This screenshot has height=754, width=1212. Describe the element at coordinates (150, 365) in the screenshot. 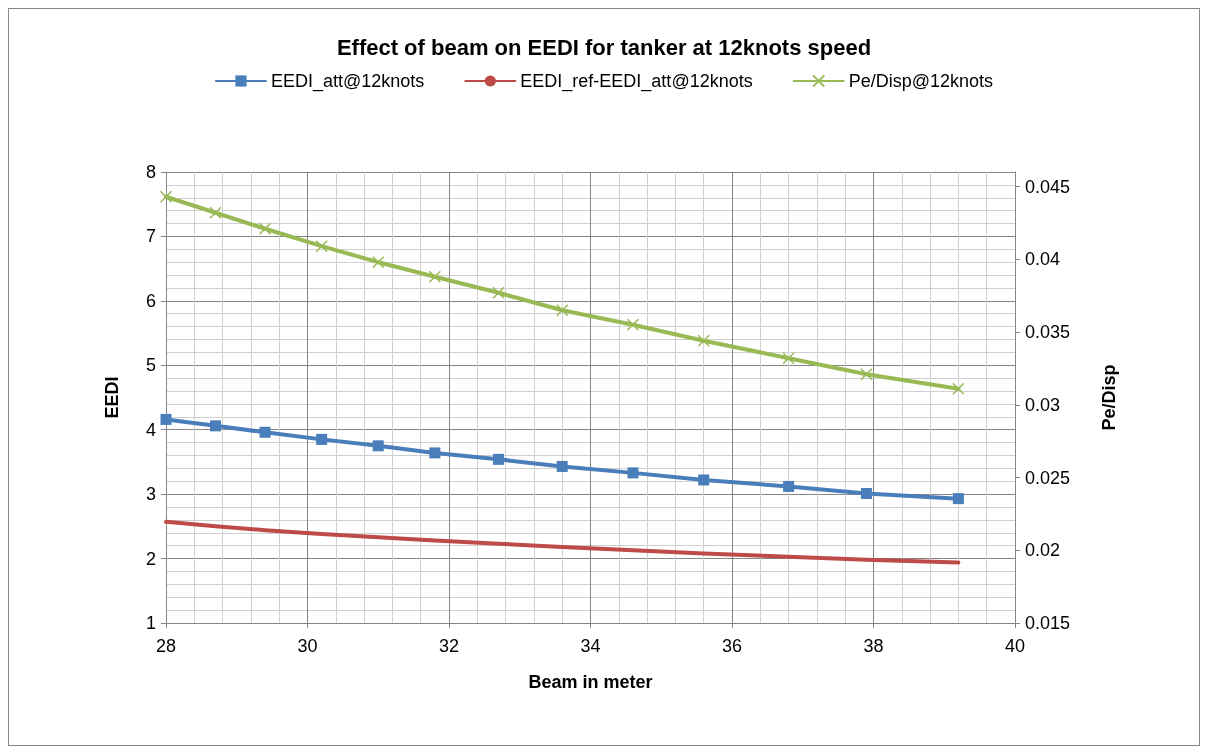

I see `y-tick-label: 5` at that location.